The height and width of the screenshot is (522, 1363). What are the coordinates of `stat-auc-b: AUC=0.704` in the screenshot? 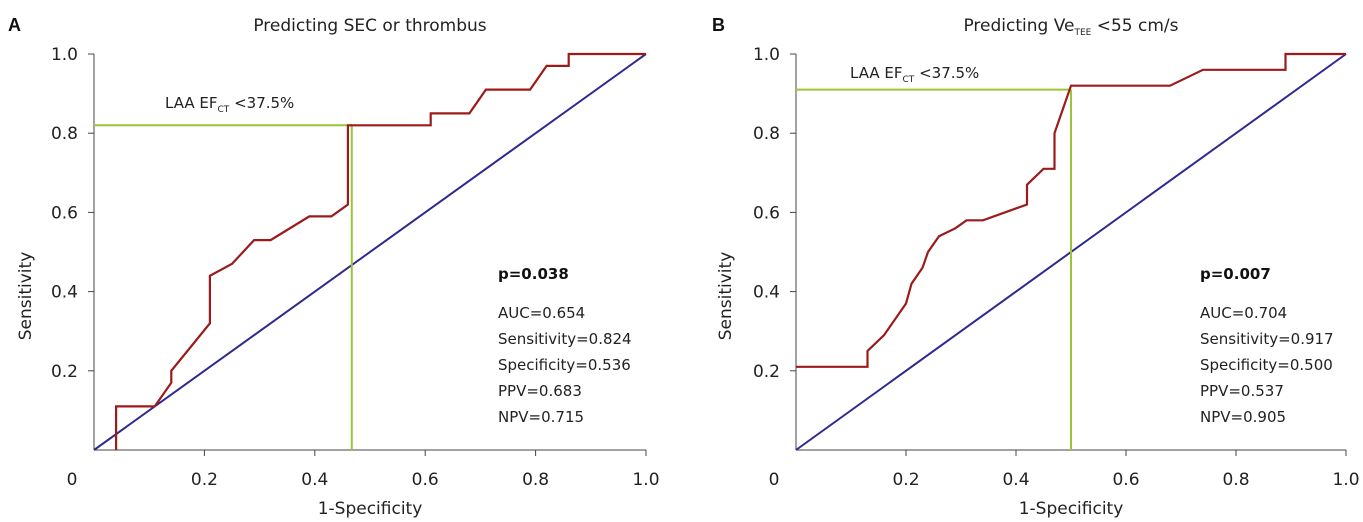 It's located at (1243, 313).